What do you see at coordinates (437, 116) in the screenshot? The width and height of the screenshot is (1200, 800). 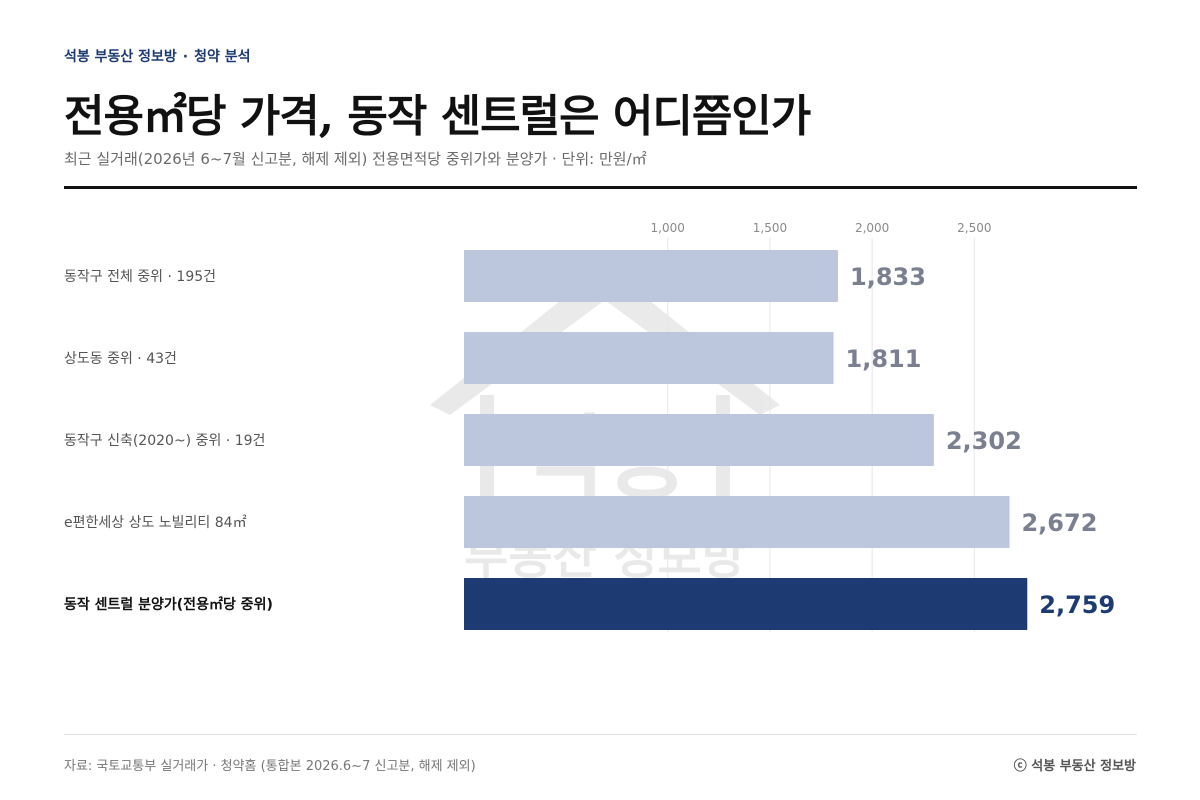 I see `page-title: 전용㎡당 가격, 동작 센트럴은 어디쯤인가` at bounding box center [437, 116].